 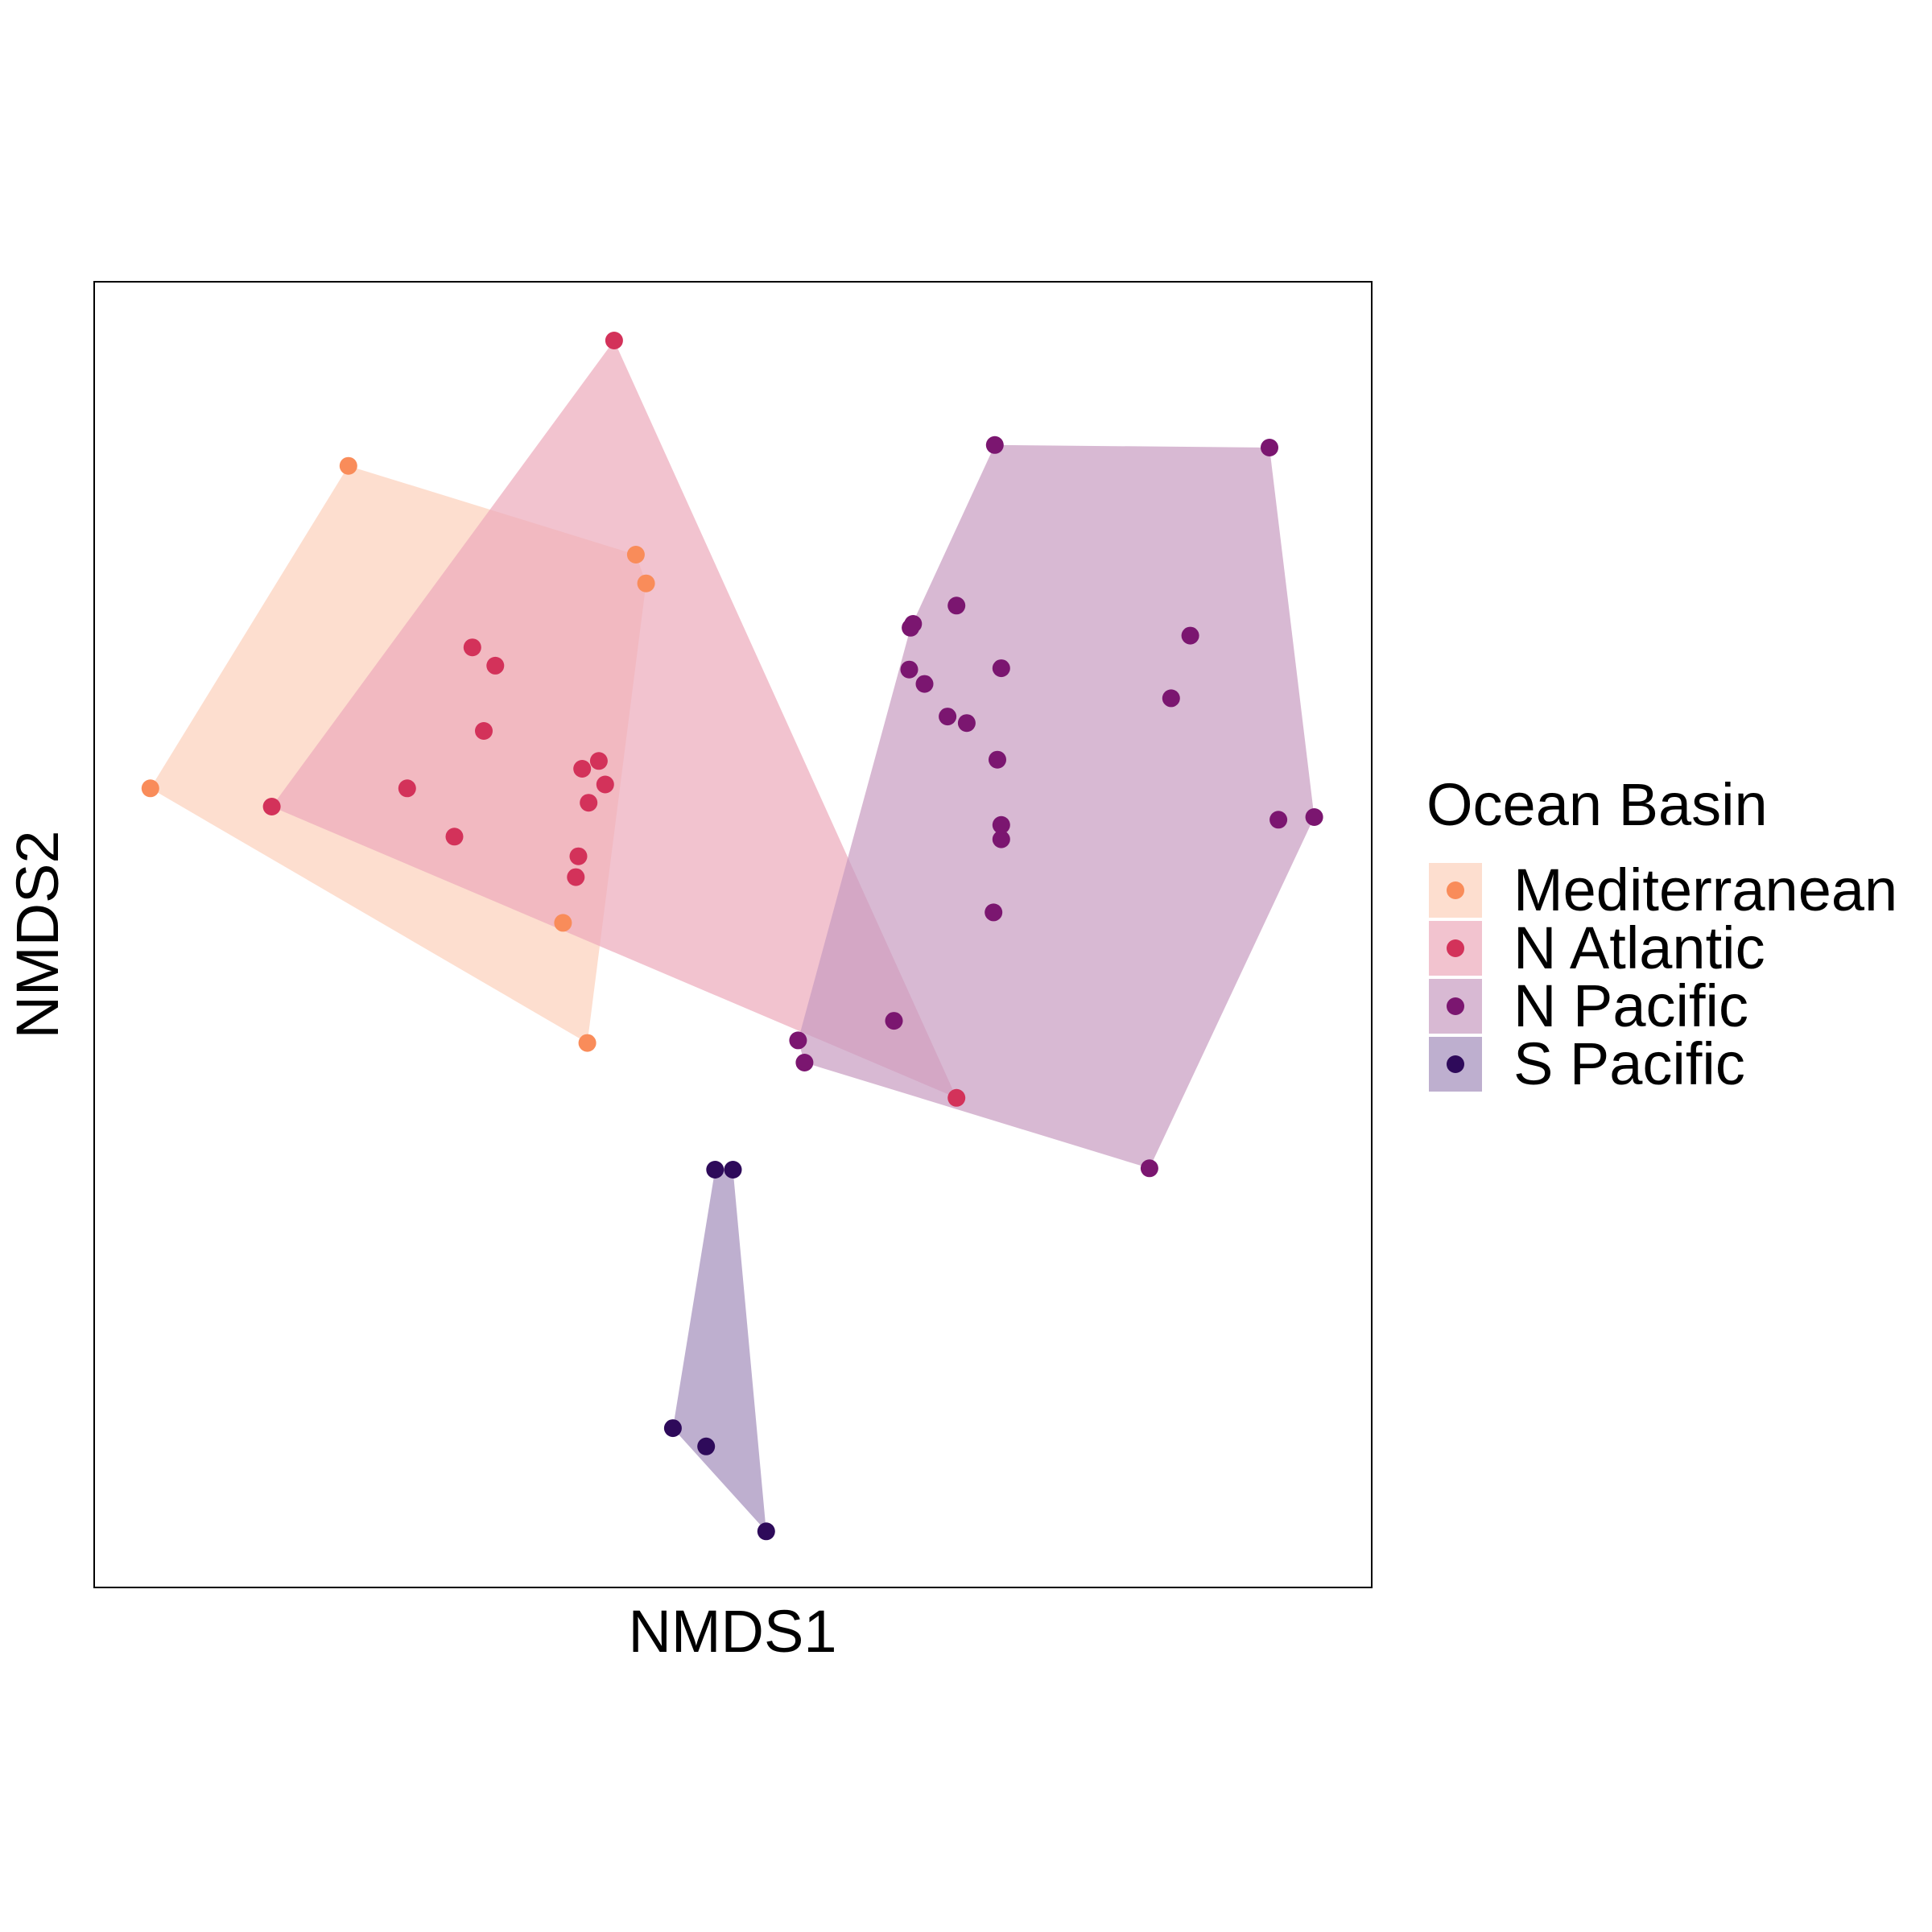 I want to click on legend-dot-mediterranean, so click(x=1455, y=890).